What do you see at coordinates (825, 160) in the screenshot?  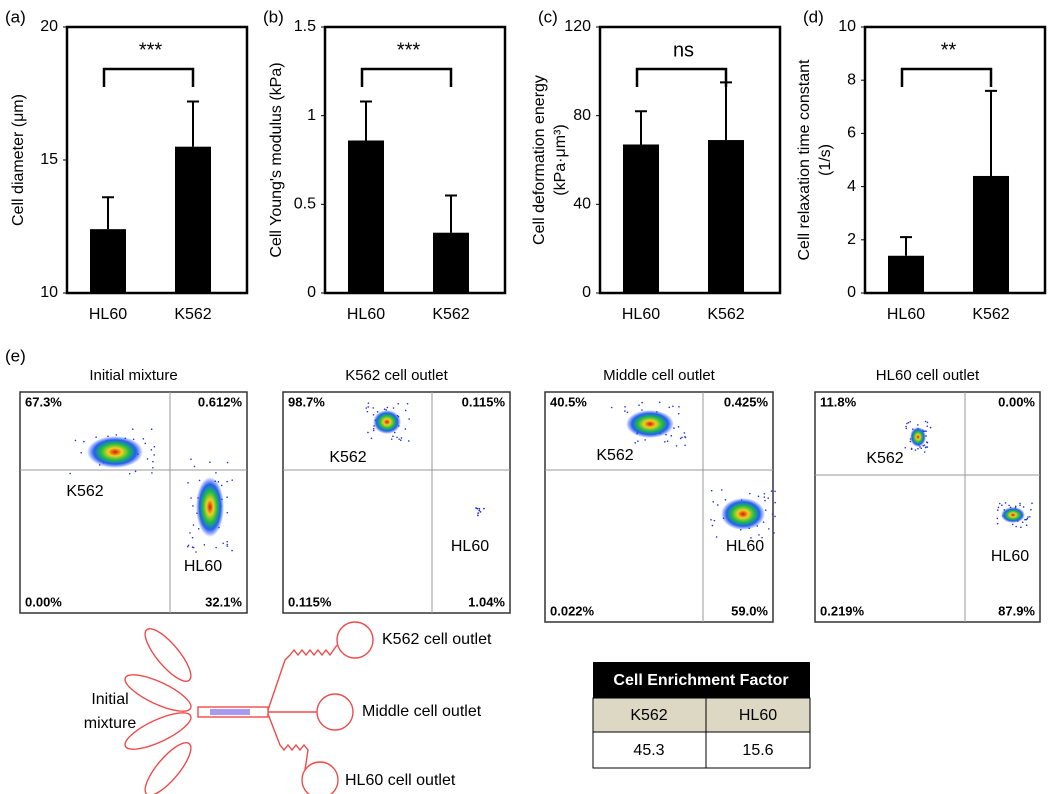 I see `y-axis-label: (1/s)` at bounding box center [825, 160].